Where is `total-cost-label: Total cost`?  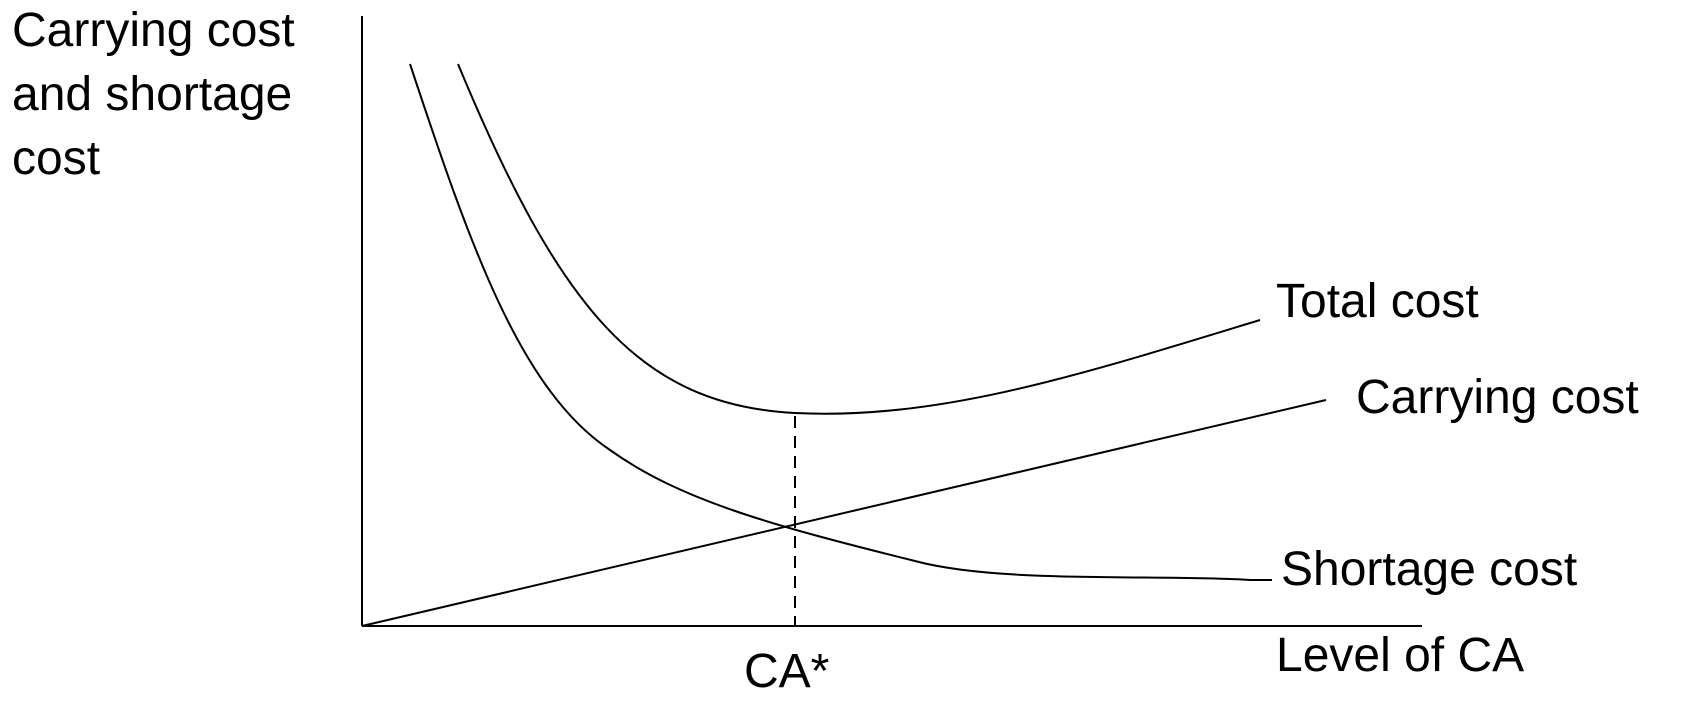 total-cost-label: Total cost is located at coordinates (1377, 301).